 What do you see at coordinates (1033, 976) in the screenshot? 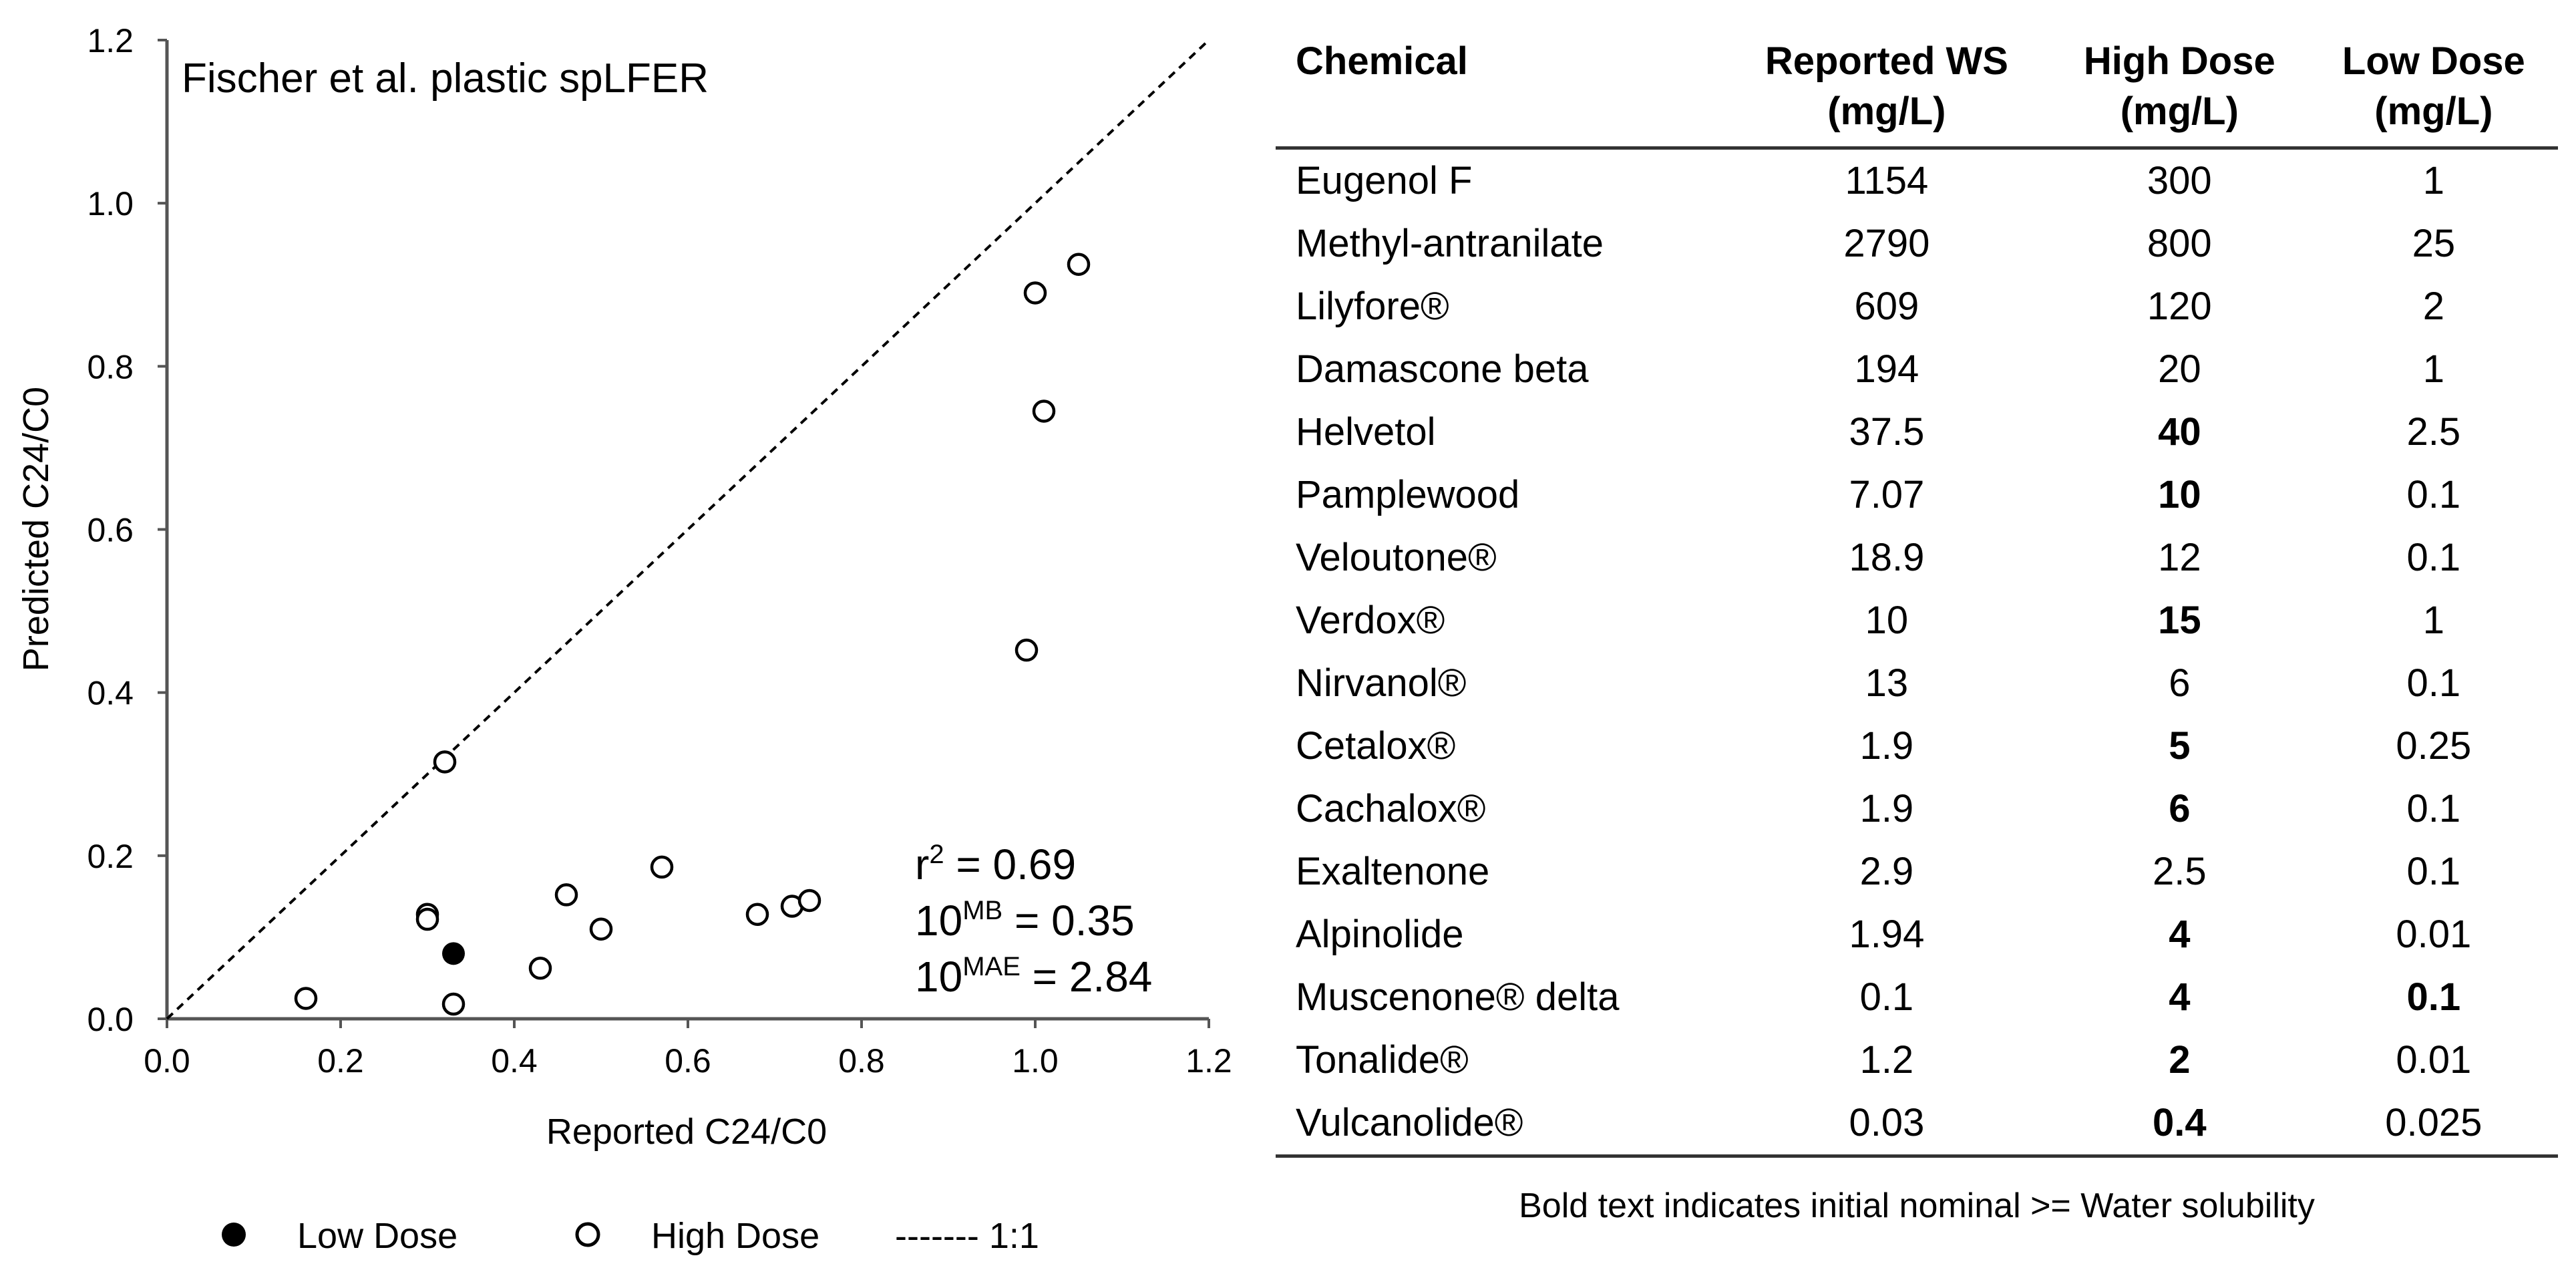
I see `stat-mae: 10MAE = 2.84` at bounding box center [1033, 976].